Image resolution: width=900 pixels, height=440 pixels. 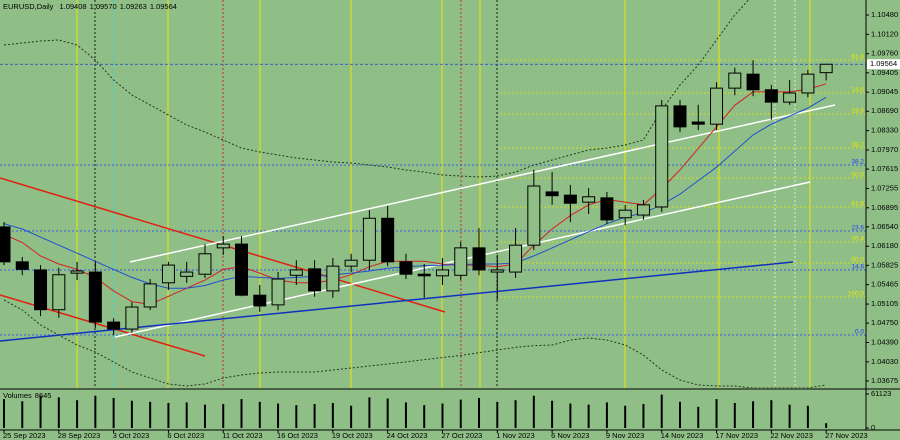 What do you see at coordinates (72, 6) in the screenshot?
I see `header-open: 1.09408` at bounding box center [72, 6].